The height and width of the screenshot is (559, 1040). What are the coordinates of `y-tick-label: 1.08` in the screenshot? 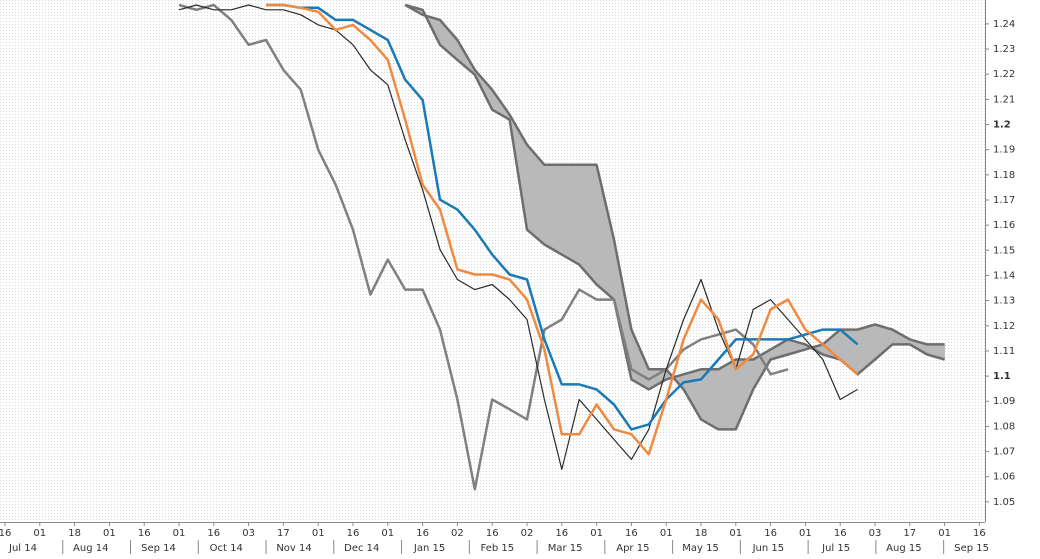 It's located at (1004, 426).